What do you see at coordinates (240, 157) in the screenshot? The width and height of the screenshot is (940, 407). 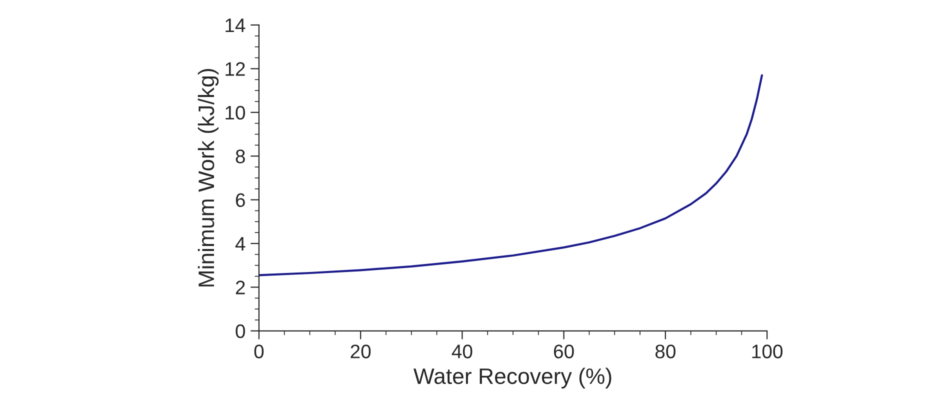 I see `y-tick-label: 8` at bounding box center [240, 157].